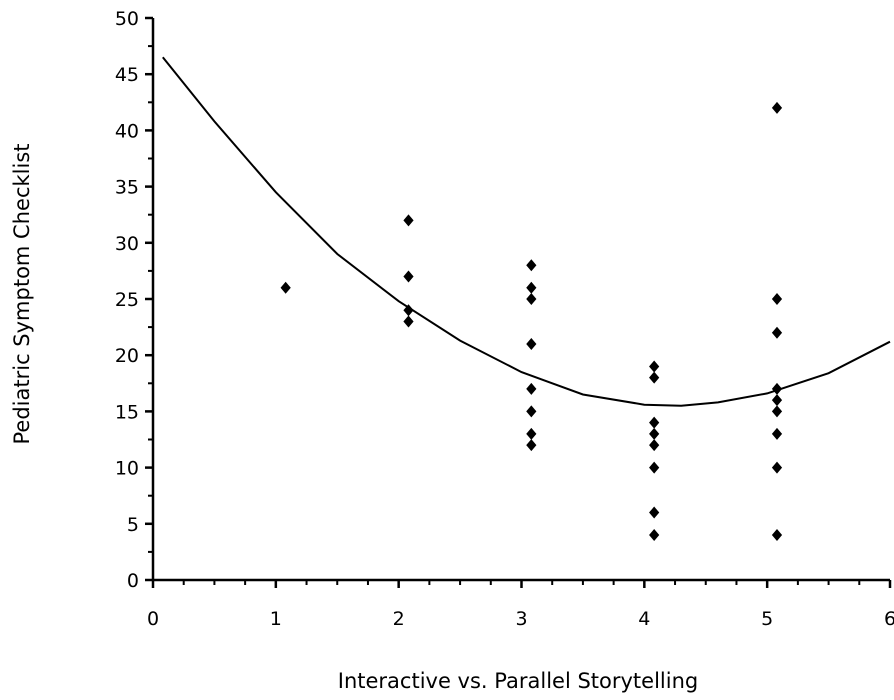 The image size is (894, 700). What do you see at coordinates (127, 131) in the screenshot?
I see `y-tick-label: 40` at bounding box center [127, 131].